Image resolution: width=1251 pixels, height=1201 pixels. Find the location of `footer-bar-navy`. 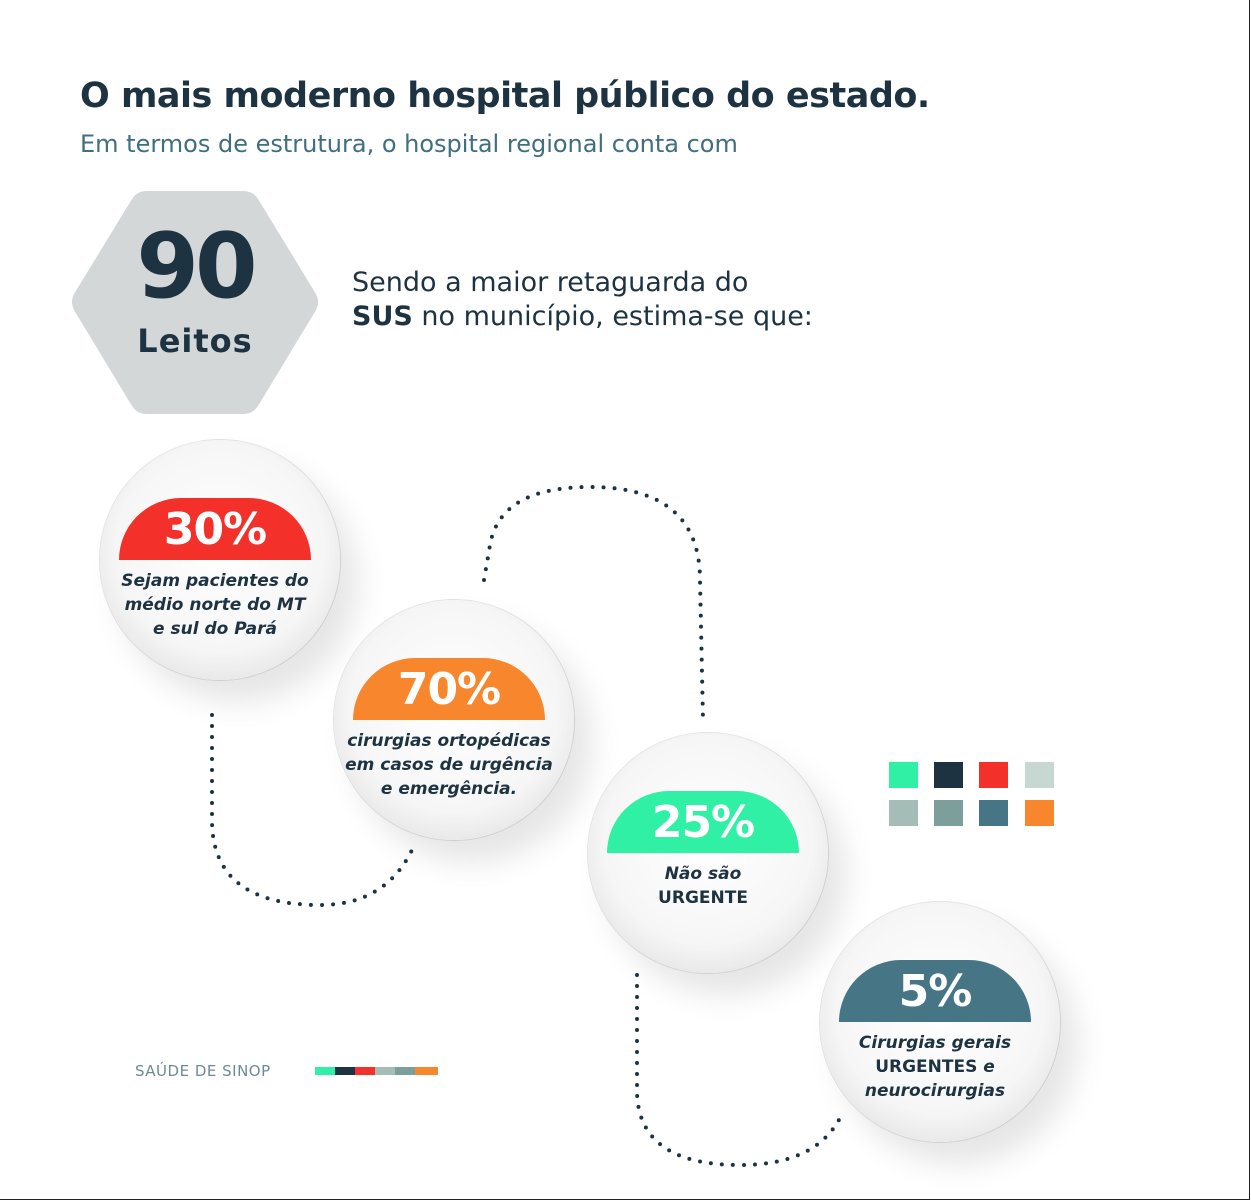

footer-bar-navy is located at coordinates (345, 1071).